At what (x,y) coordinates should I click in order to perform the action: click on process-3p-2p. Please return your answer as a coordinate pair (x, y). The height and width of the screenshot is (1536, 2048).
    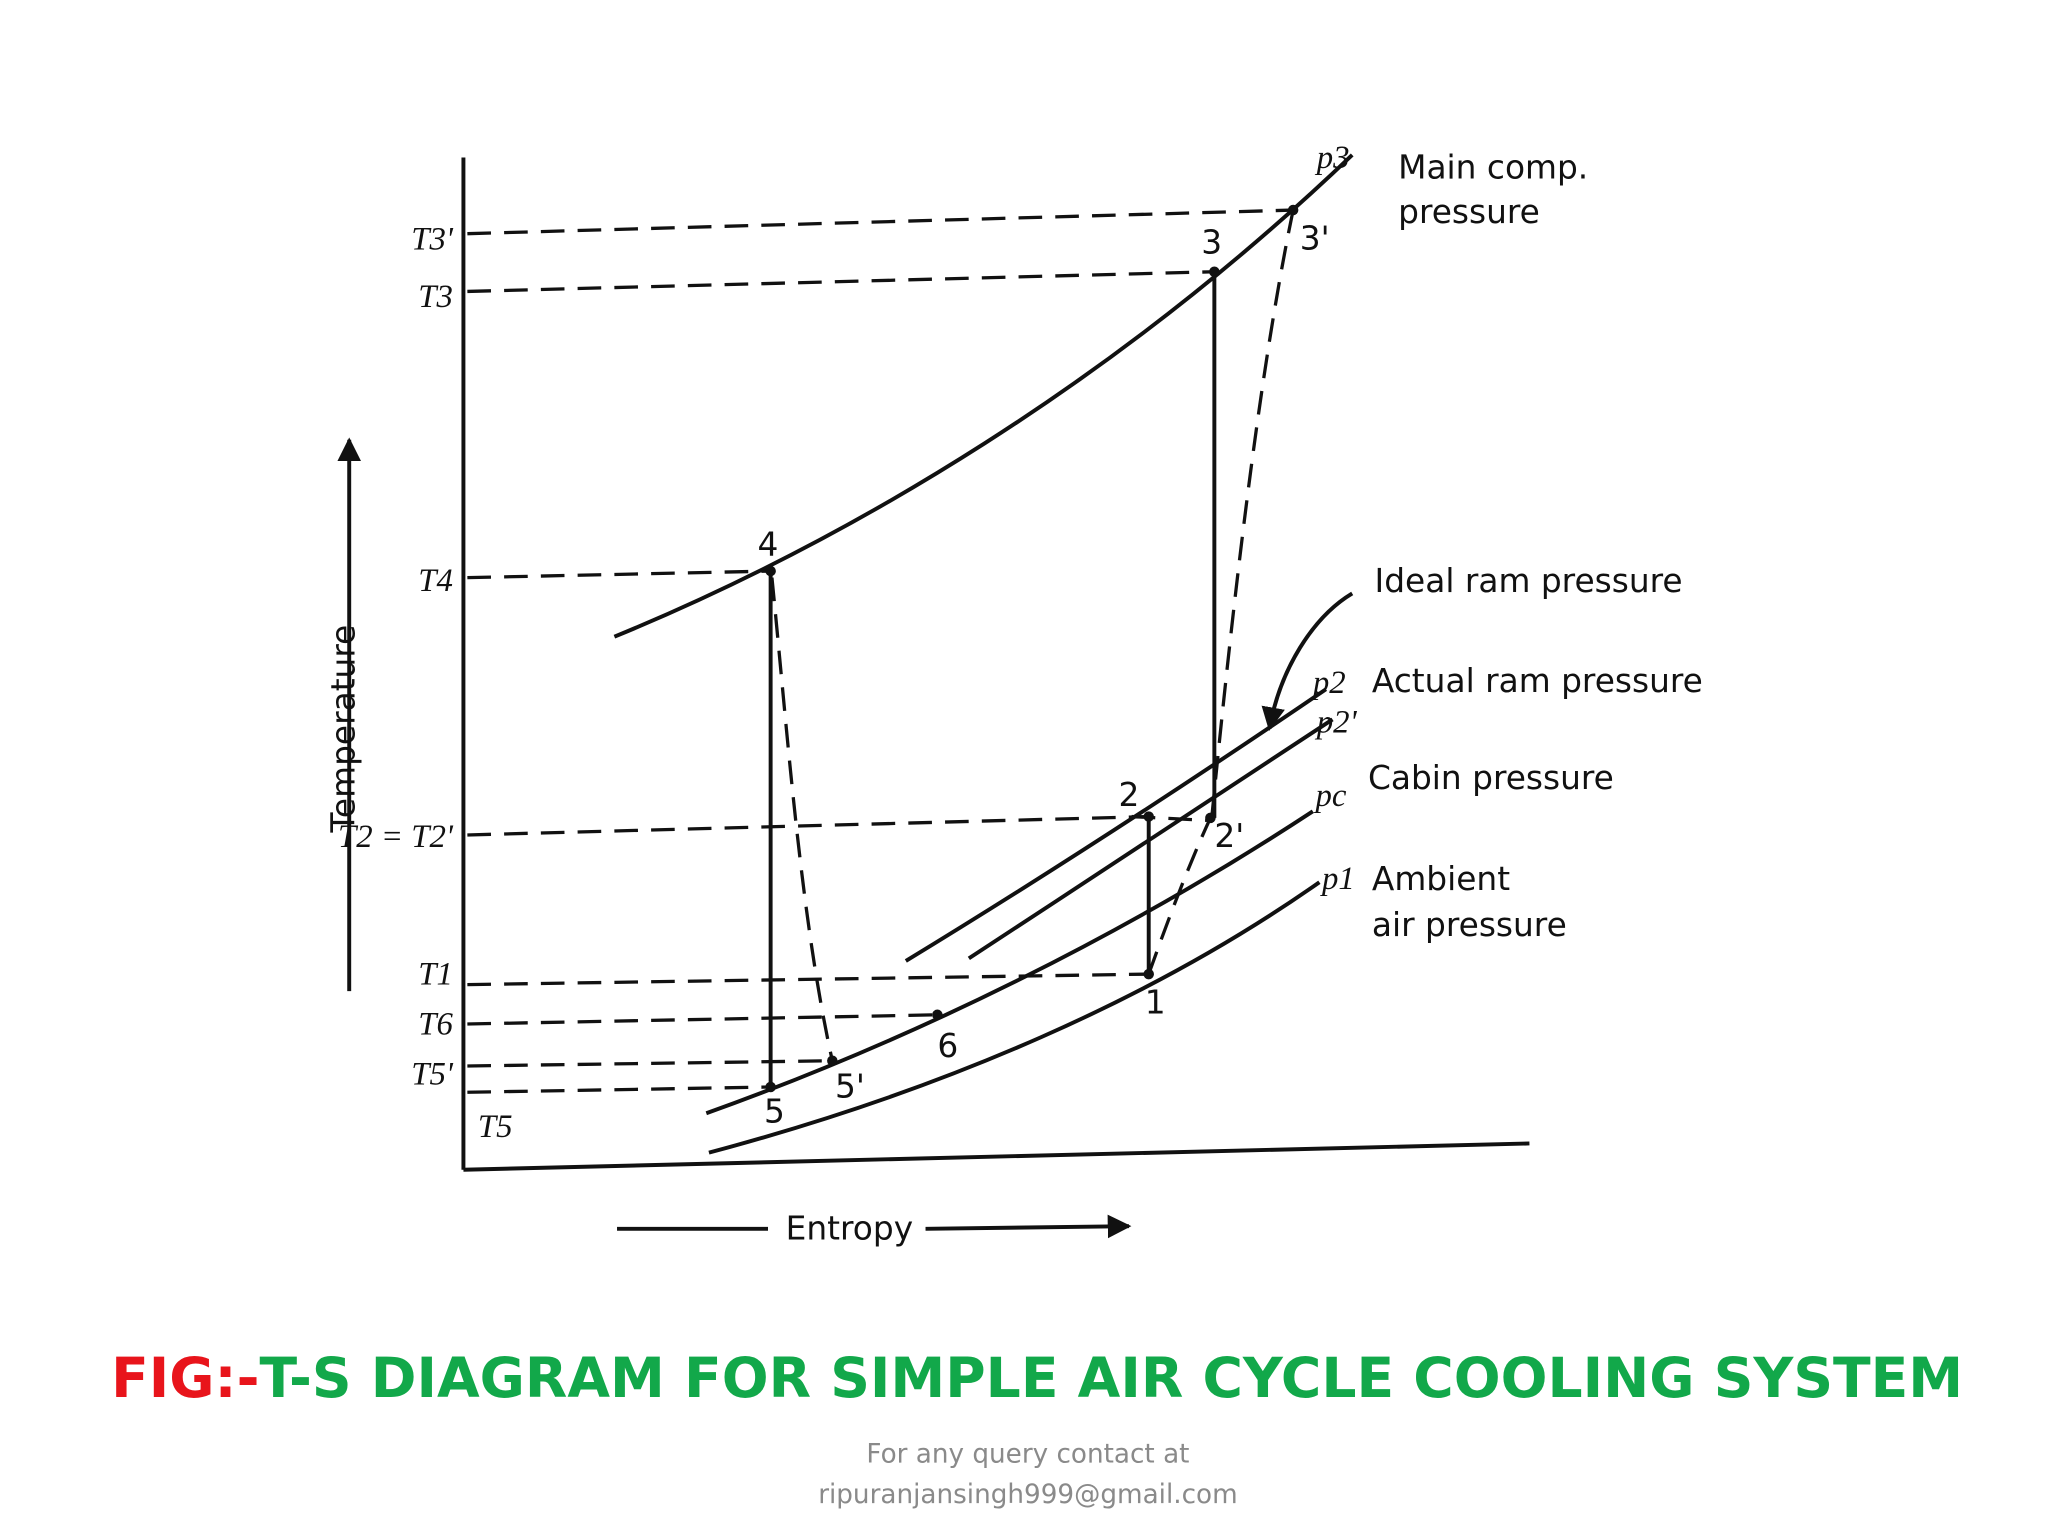
    Looking at the image, I should click on (1252, 514).